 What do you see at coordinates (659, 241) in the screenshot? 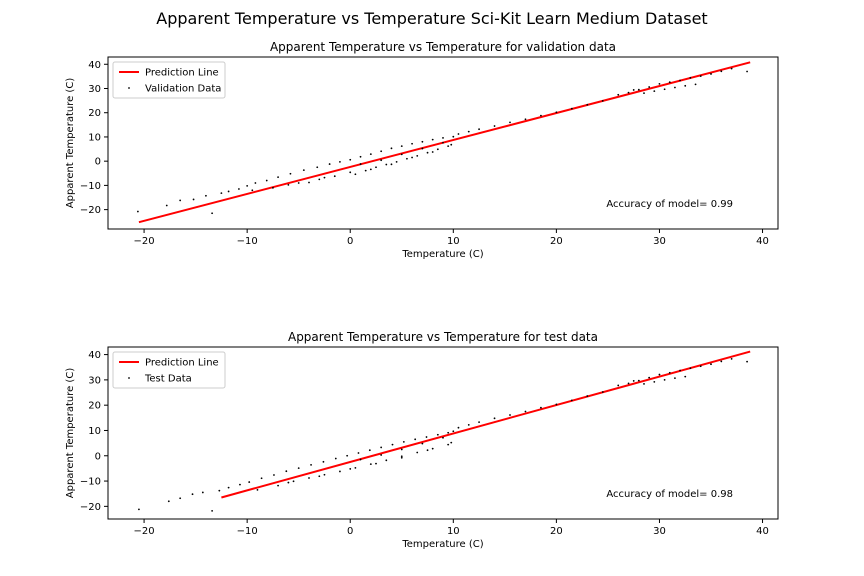
I see `chart0-x-tick-label: 30` at bounding box center [659, 241].